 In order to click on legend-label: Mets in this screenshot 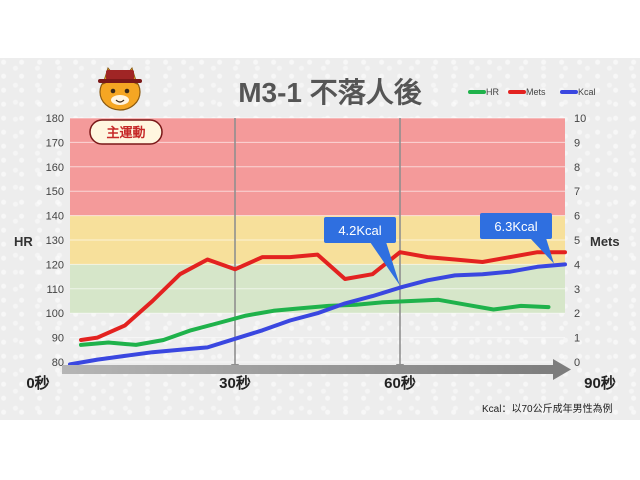, I will do `click(536, 92)`.